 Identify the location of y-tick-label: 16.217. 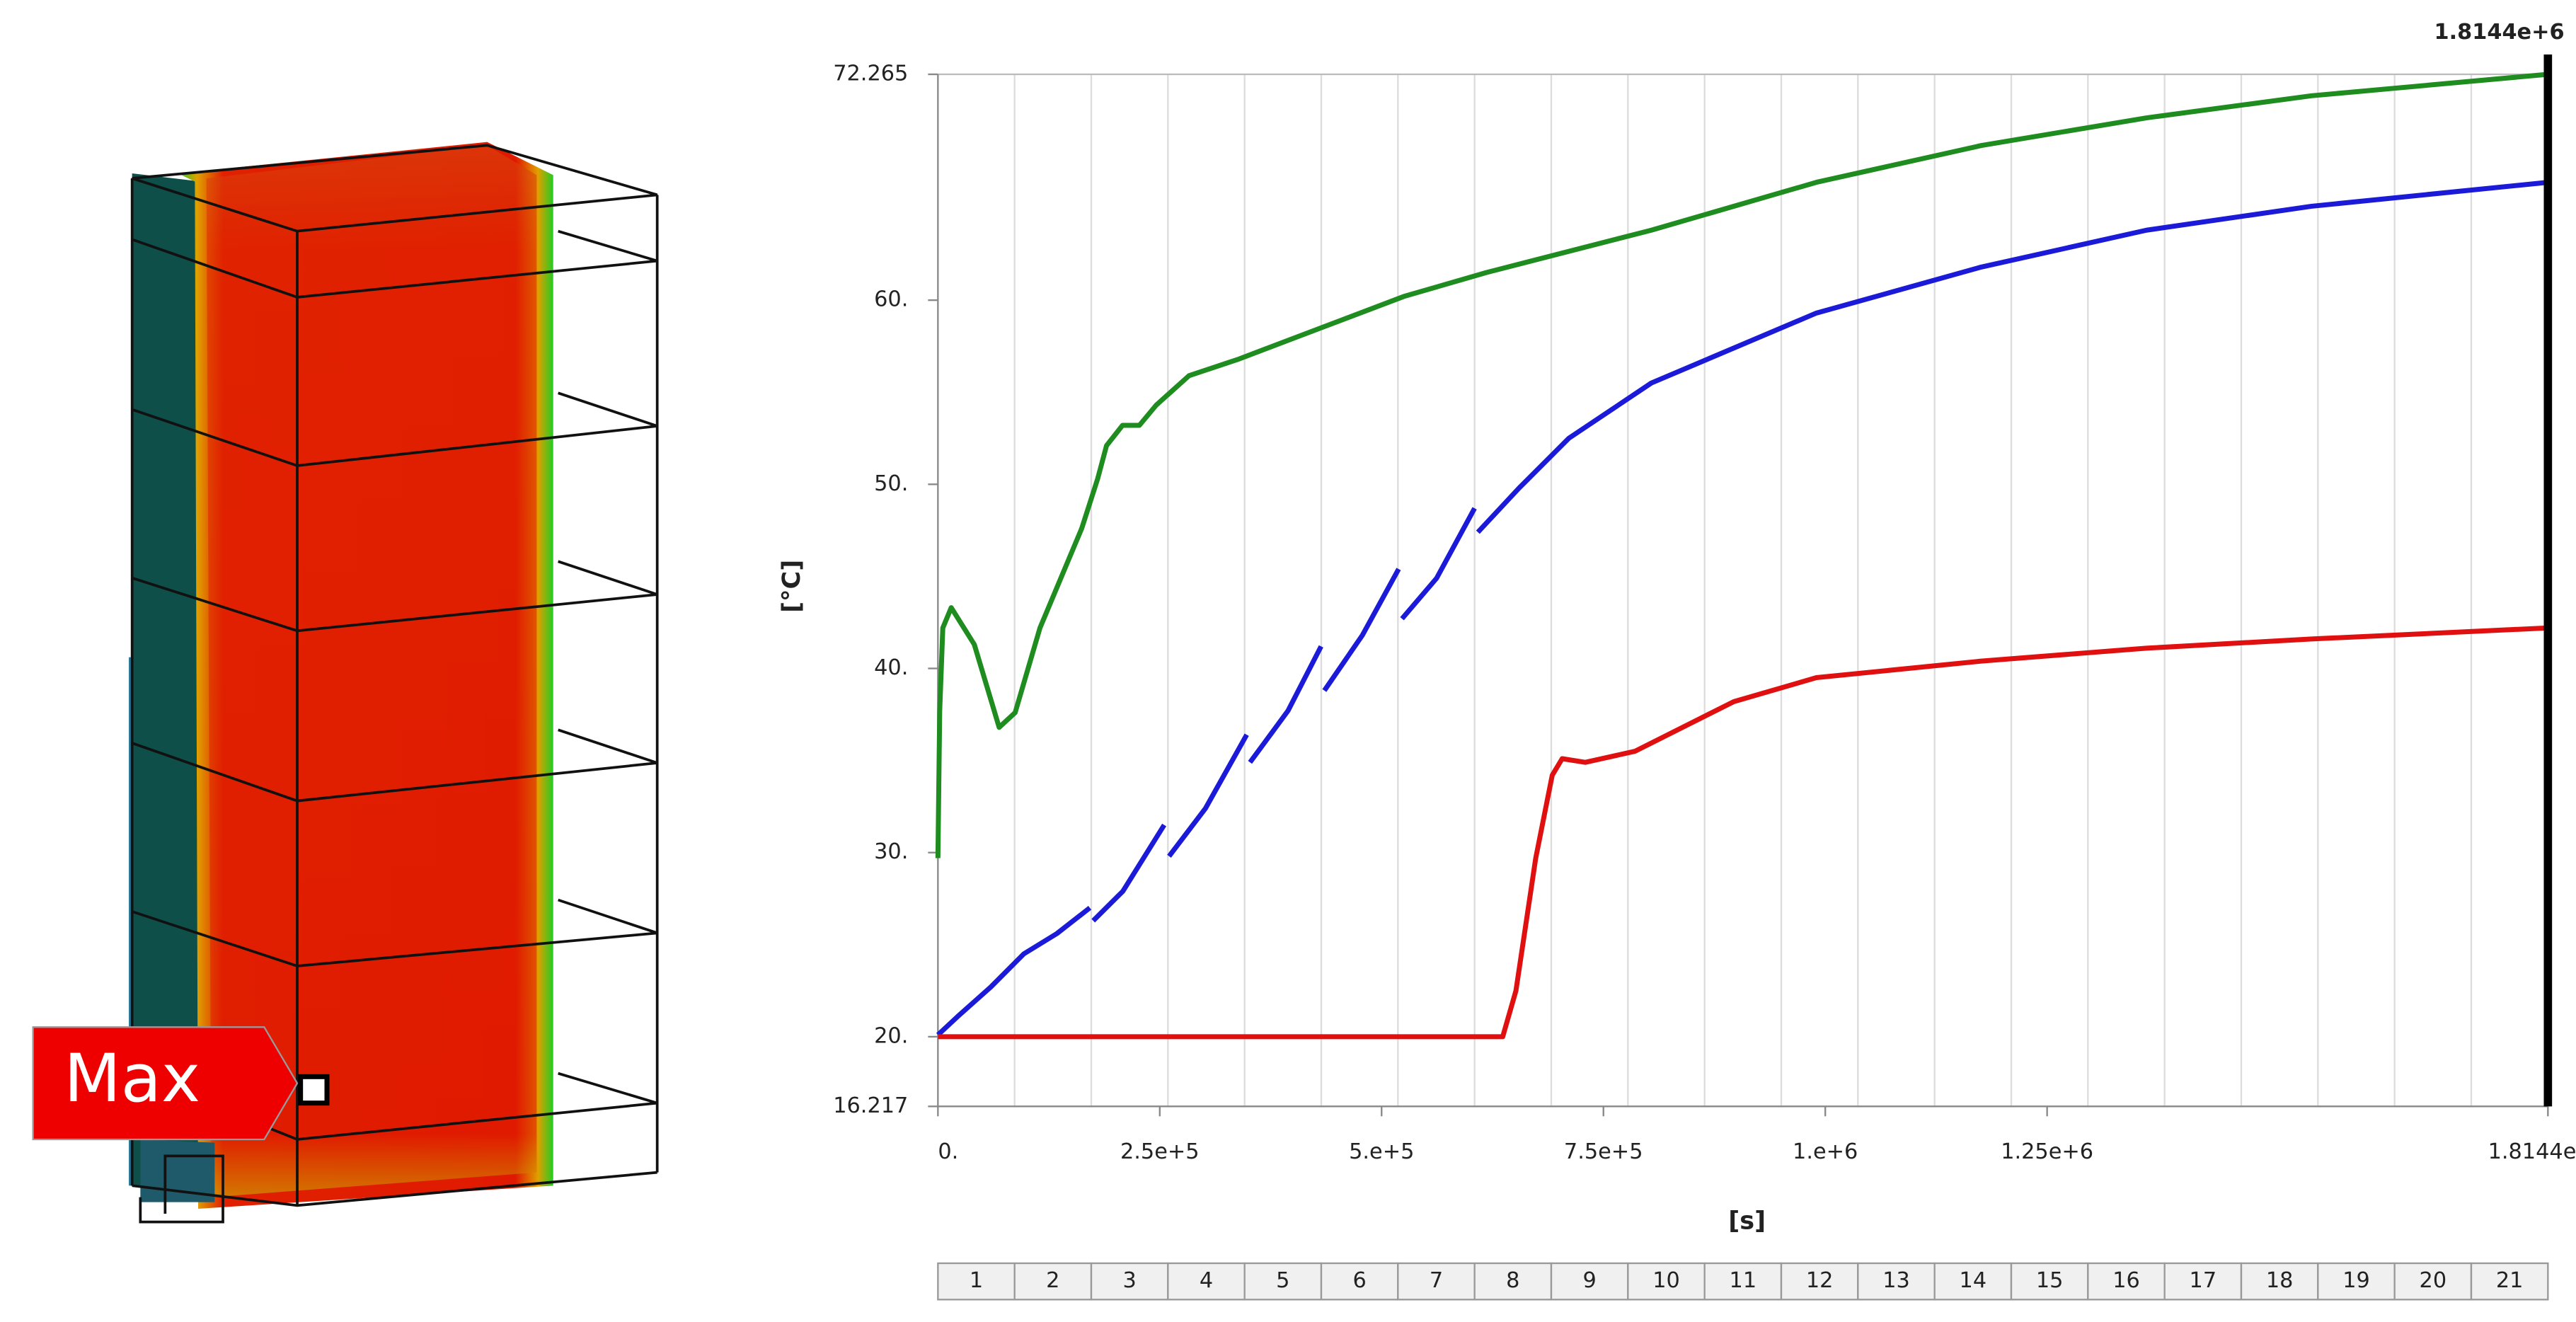
(871, 1105).